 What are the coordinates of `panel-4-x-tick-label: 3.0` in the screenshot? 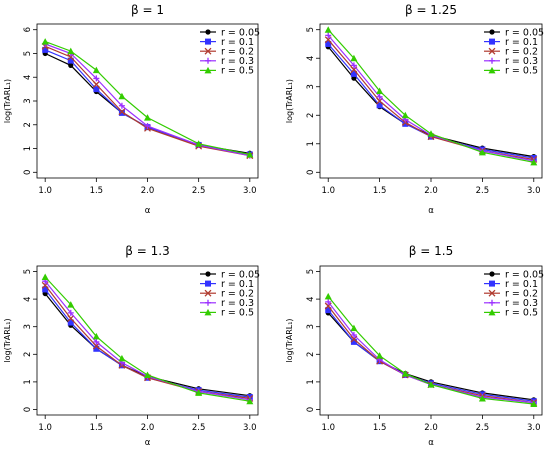 It's located at (534, 428).